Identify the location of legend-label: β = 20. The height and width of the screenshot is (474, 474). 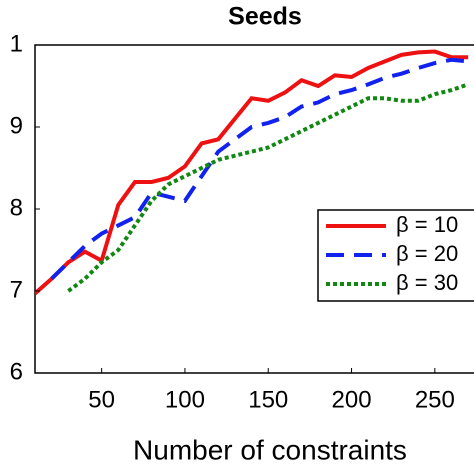
(427, 253).